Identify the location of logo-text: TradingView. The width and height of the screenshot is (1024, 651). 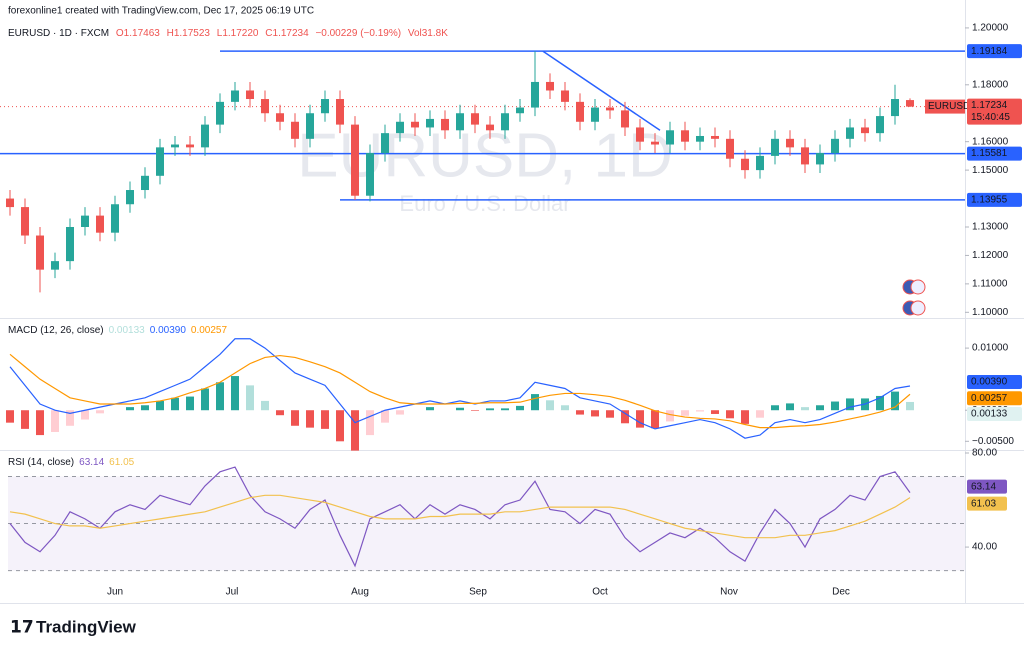
(86, 626).